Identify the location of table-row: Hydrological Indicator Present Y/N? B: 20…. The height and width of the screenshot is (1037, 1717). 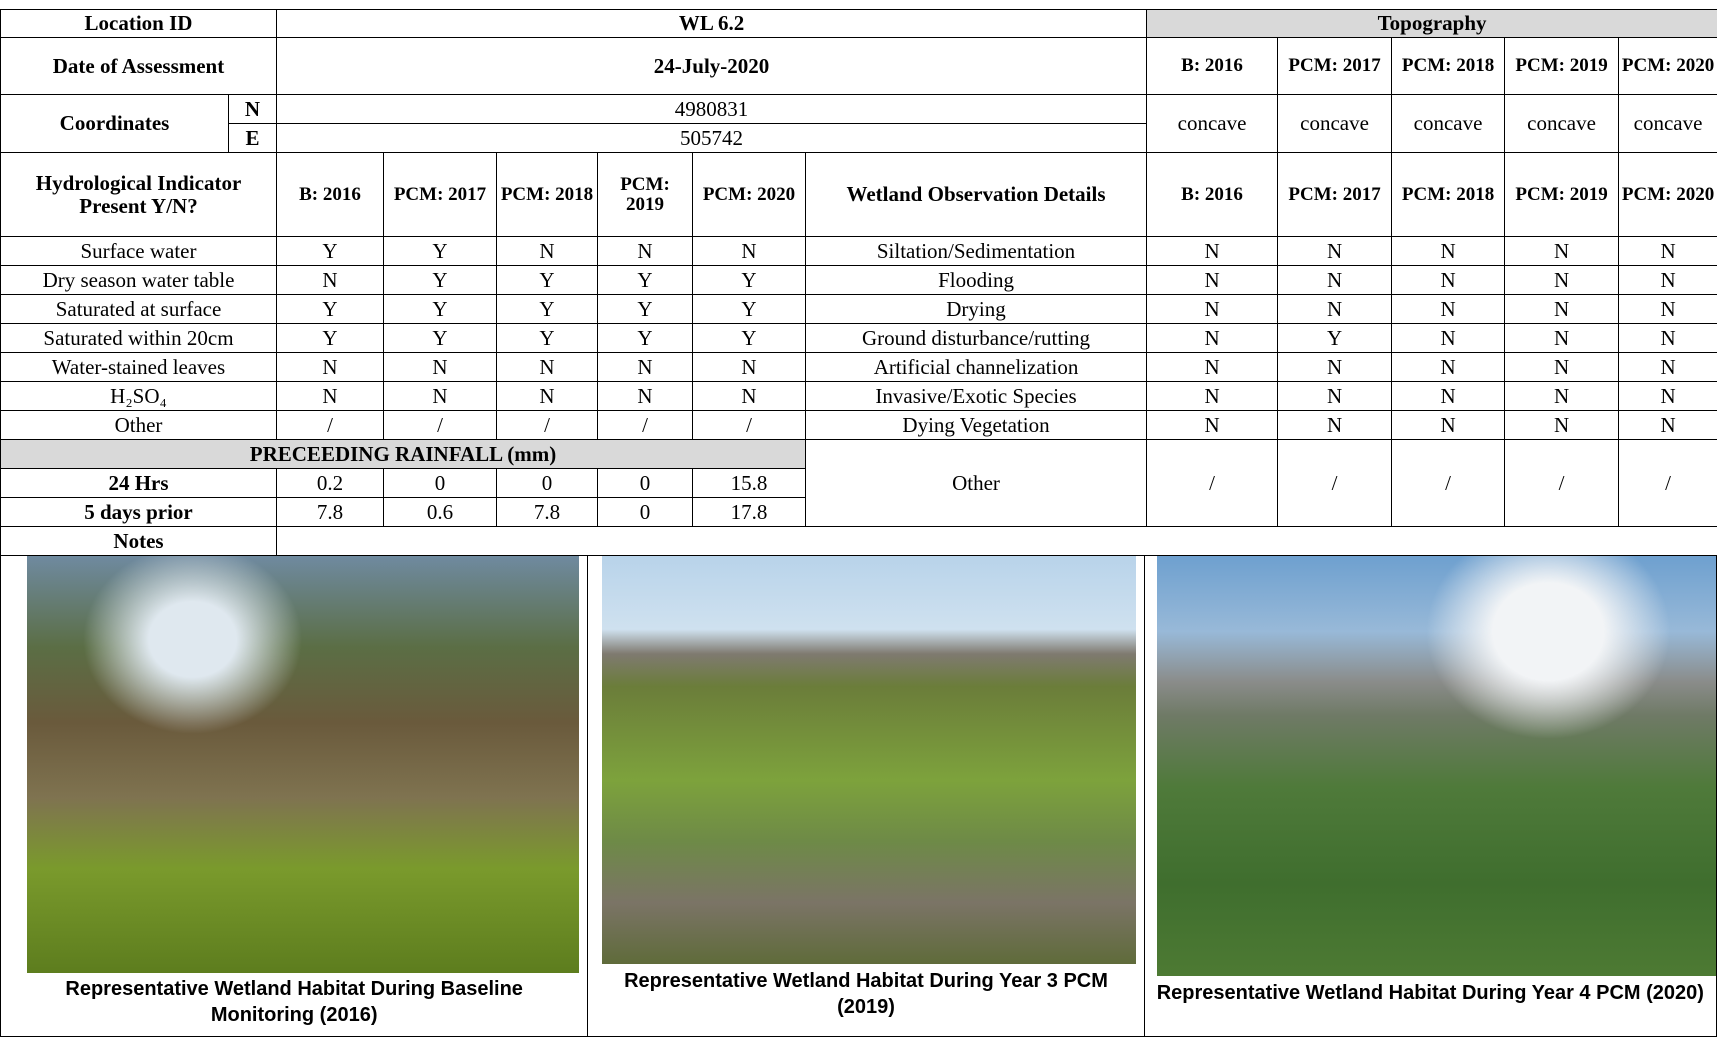
(858, 194).